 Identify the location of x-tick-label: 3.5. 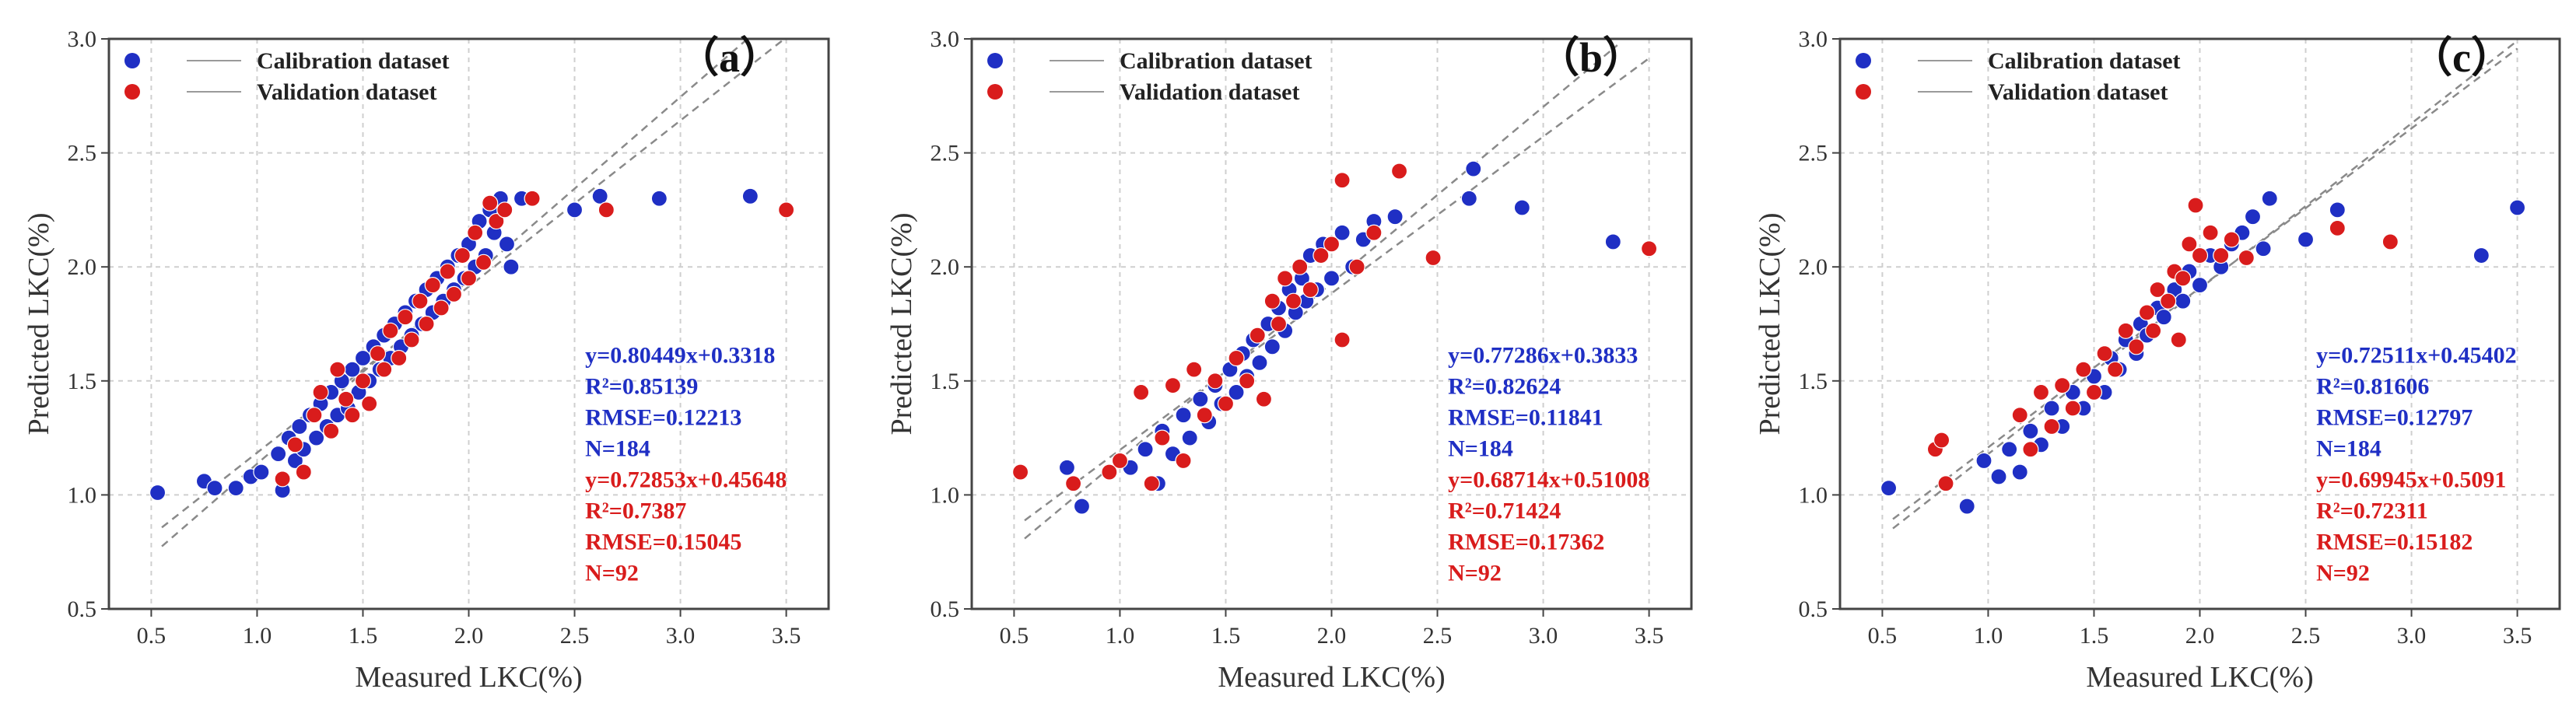
(2517, 636).